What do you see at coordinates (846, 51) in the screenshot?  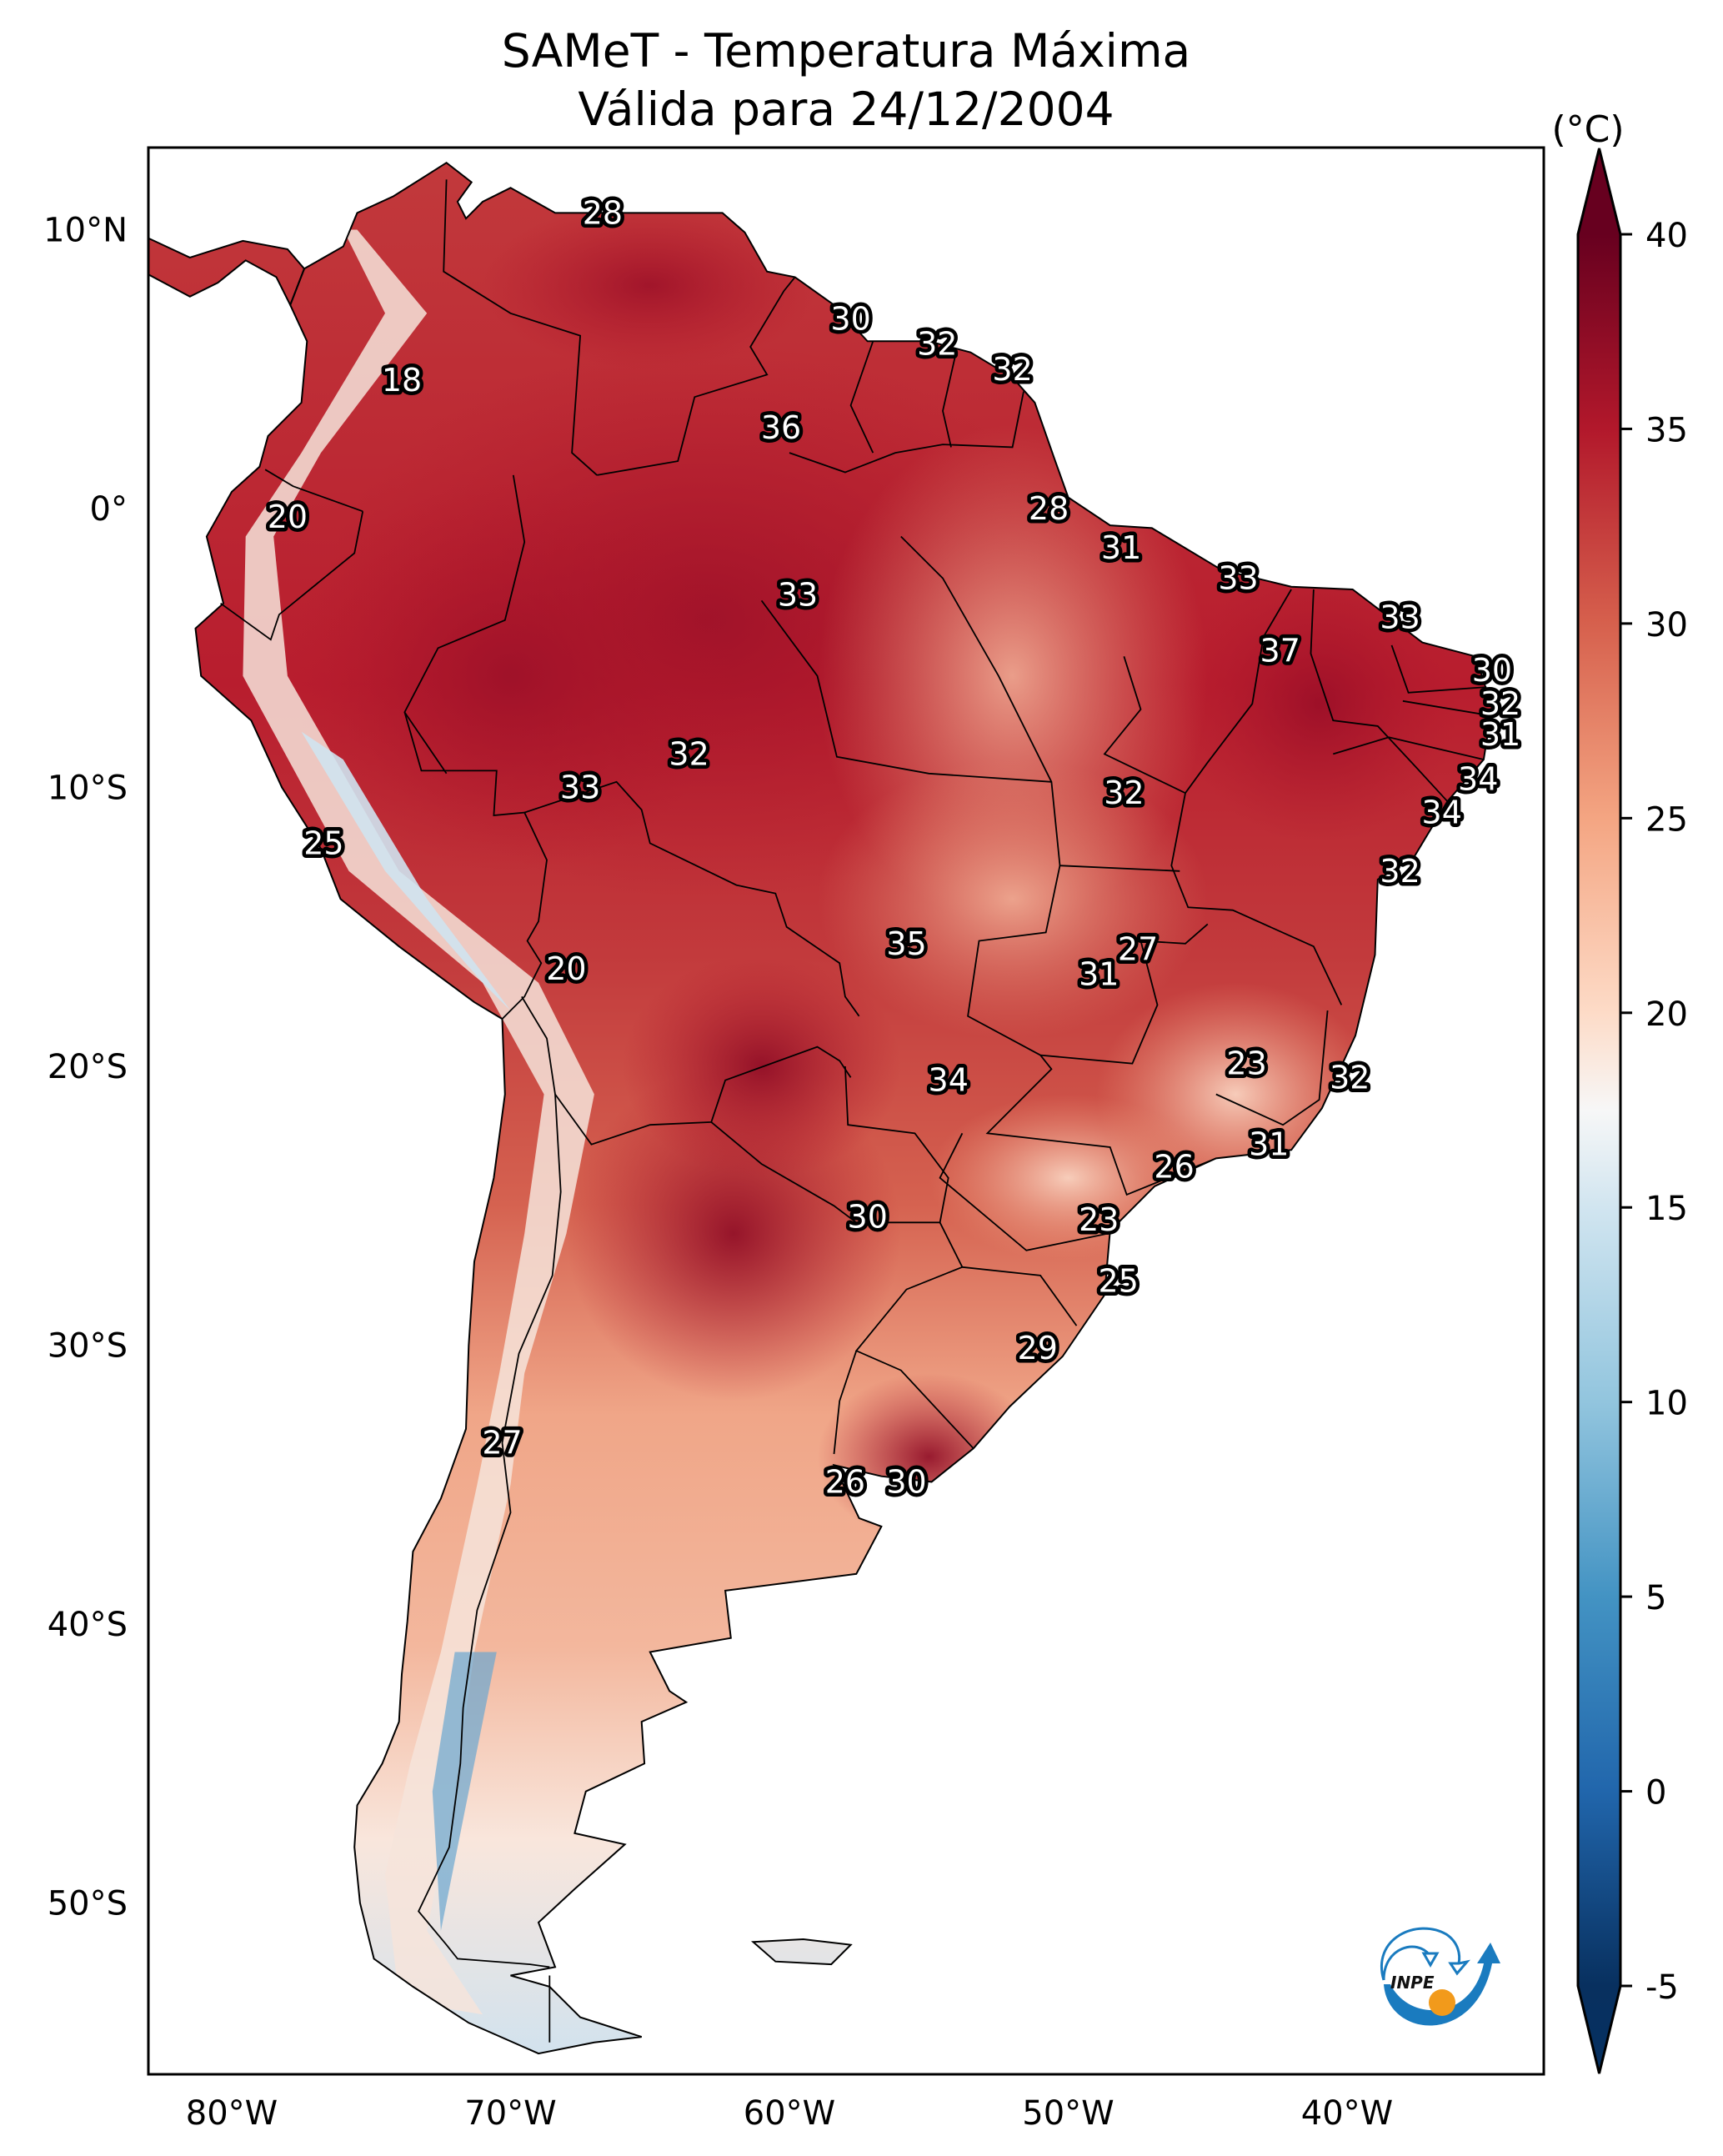 I see `chart-title: SAMeT - Temperatura Máxima` at bounding box center [846, 51].